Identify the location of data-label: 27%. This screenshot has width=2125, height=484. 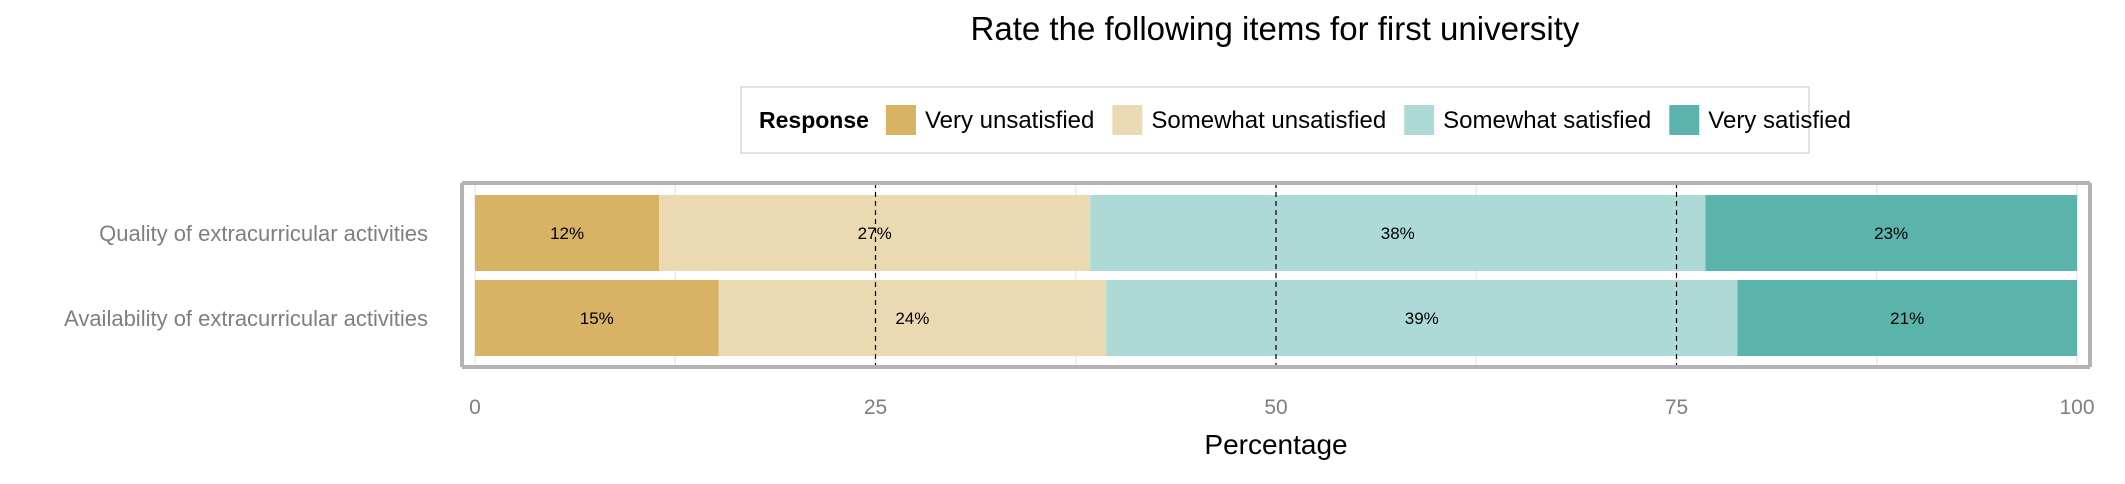
(875, 233).